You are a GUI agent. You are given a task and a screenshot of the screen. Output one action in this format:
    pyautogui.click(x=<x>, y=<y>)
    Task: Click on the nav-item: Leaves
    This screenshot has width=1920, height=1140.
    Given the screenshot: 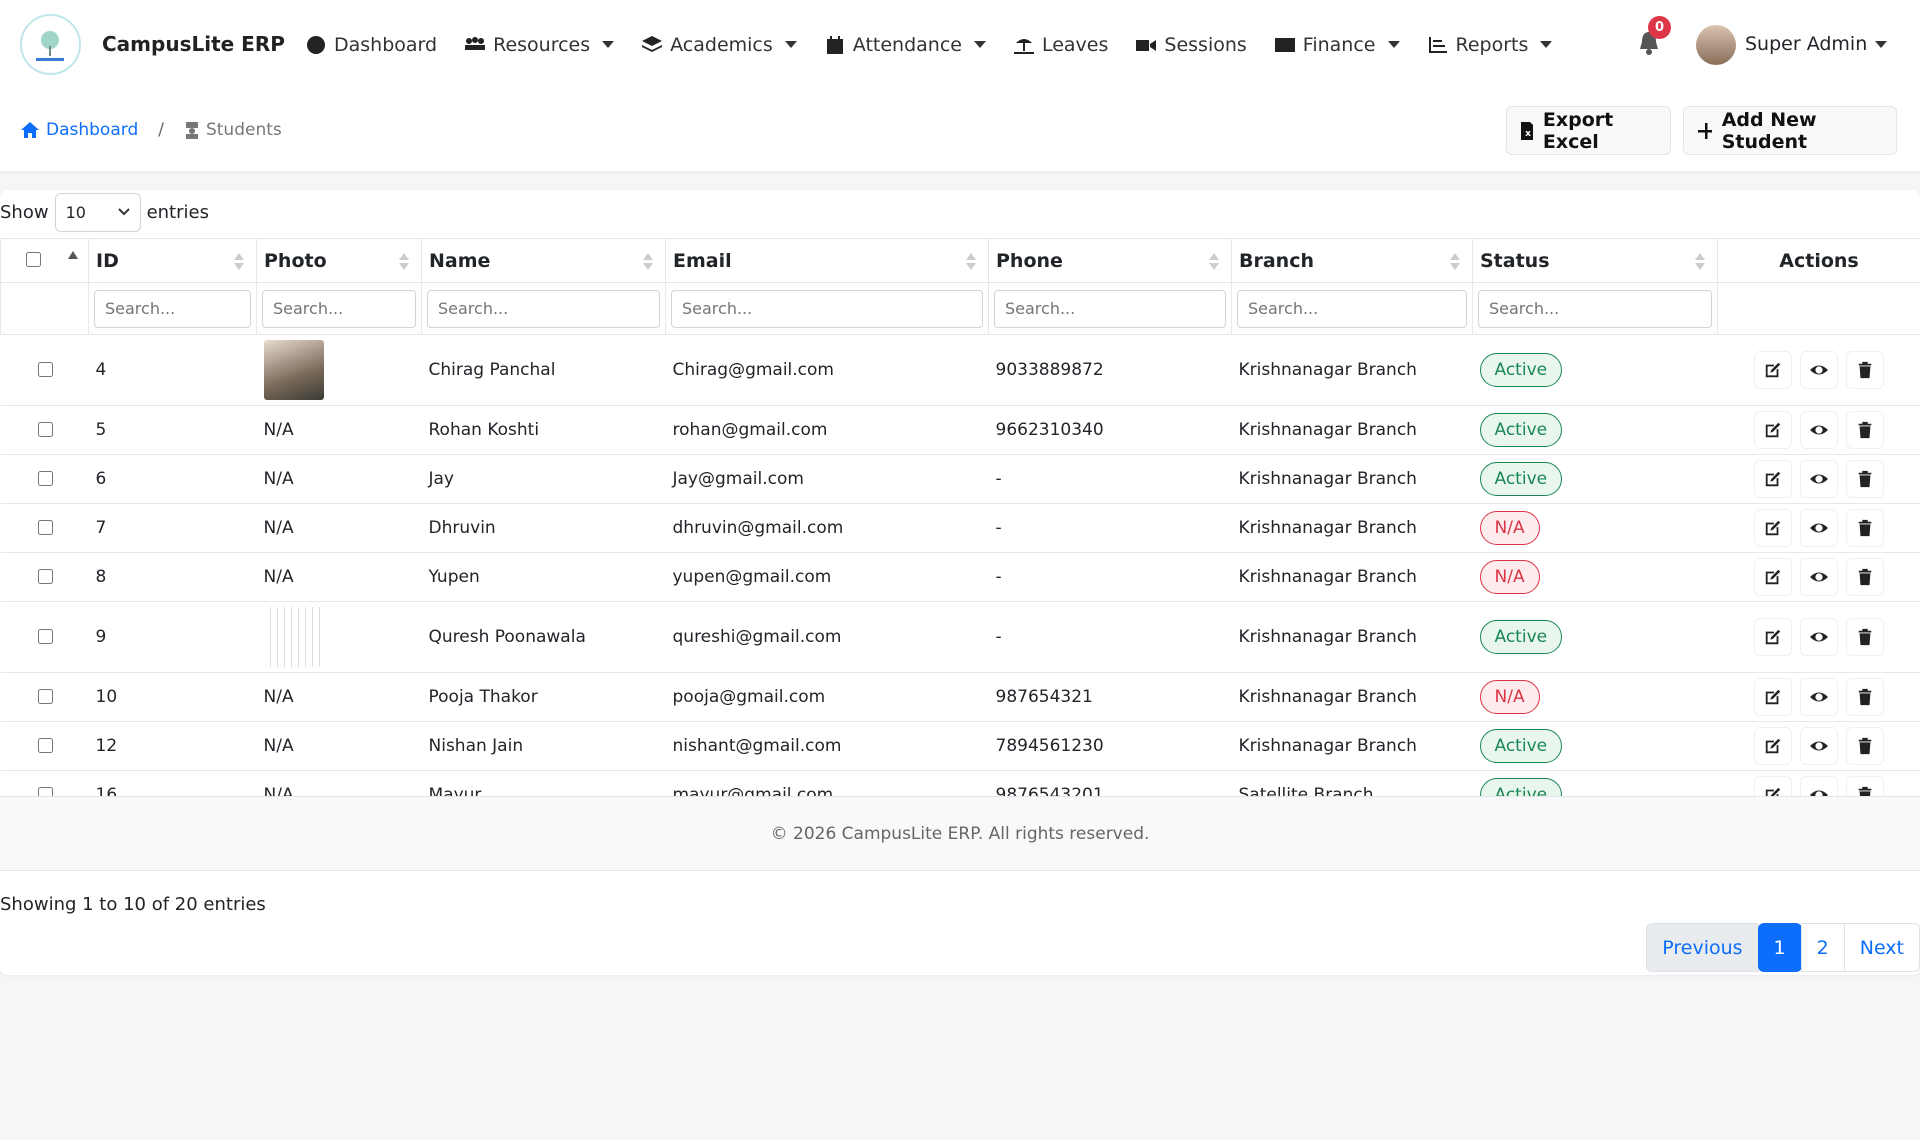 What is the action you would take?
    pyautogui.click(x=1060, y=45)
    